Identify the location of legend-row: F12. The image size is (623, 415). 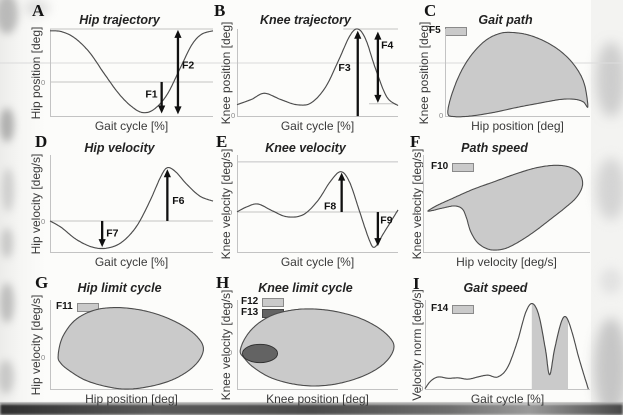
(263, 301).